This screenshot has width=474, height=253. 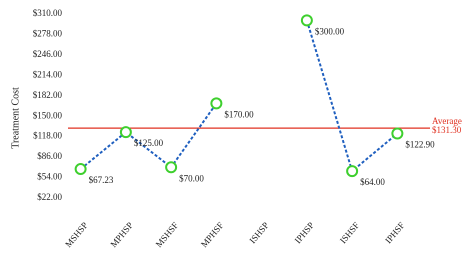 I want to click on x-tick-label: MSHSF, so click(x=167, y=234).